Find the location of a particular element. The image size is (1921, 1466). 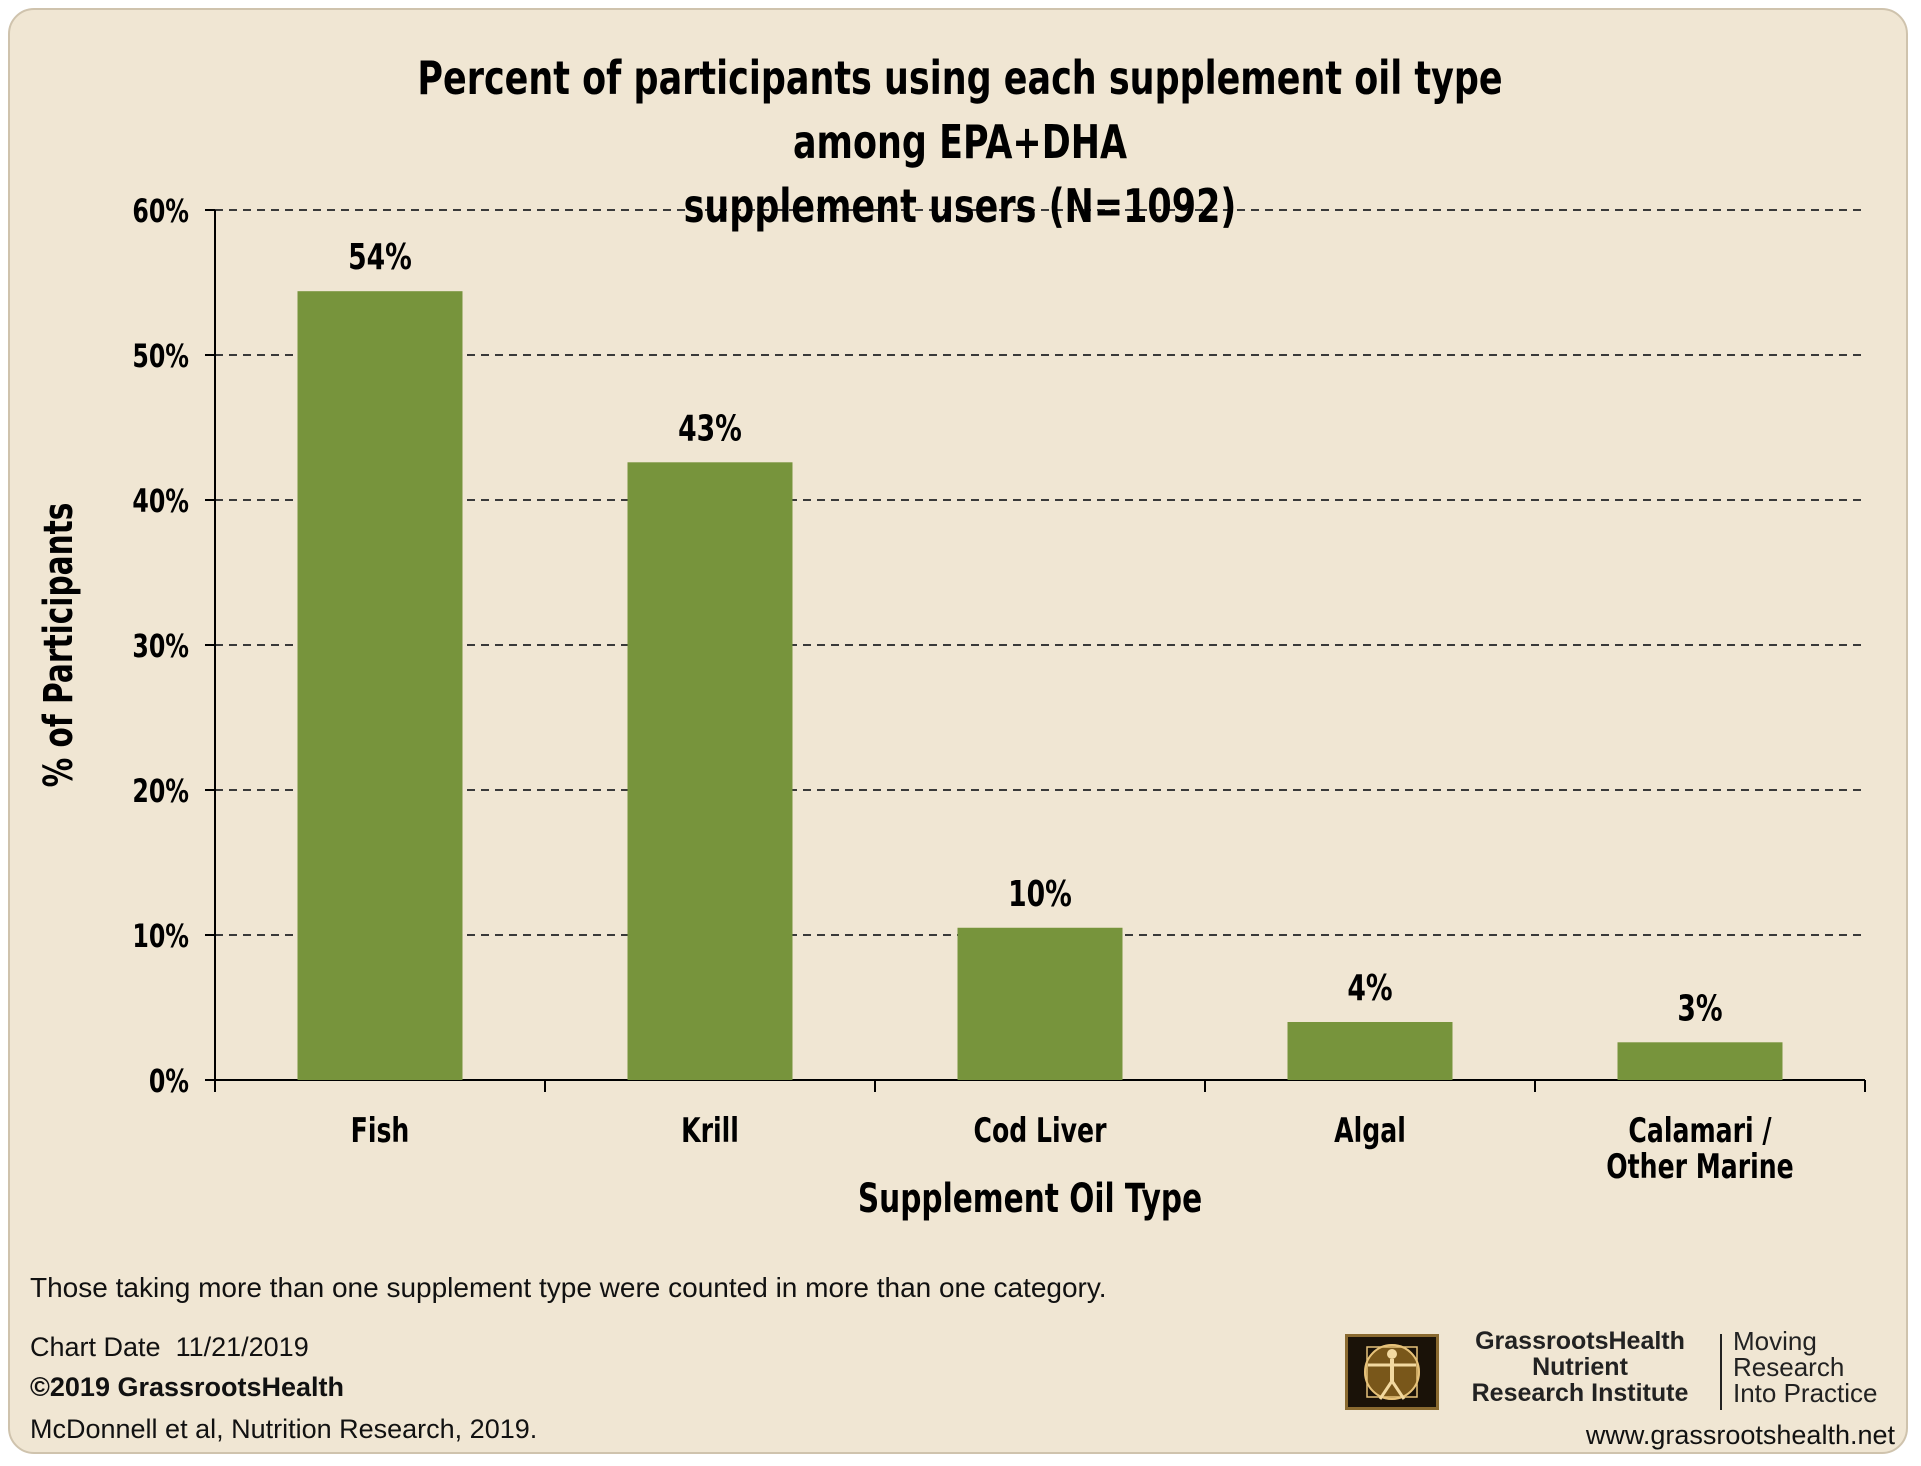

data-label: 3% is located at coordinates (1699, 1008).